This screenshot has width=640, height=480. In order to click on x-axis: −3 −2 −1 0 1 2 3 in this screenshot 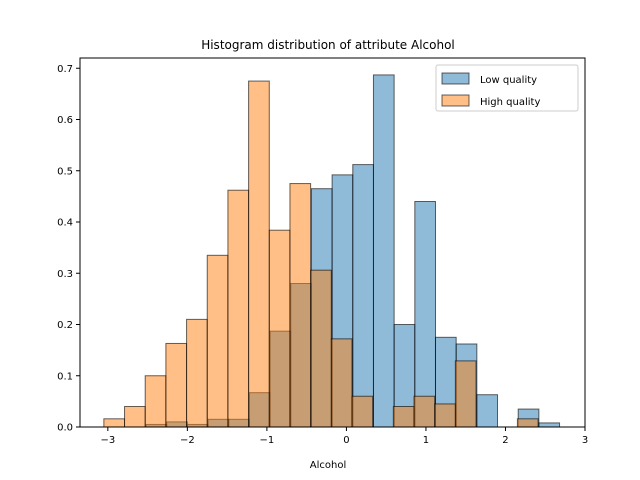, I will do `click(344, 436)`.